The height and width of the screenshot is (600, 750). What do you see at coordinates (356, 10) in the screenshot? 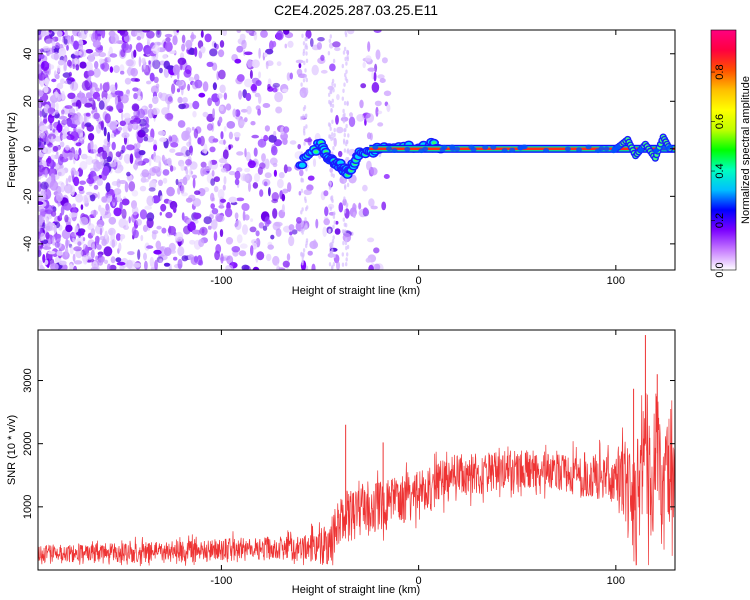
I see `figure-title: C2E4.2025.287.03.25.E11` at bounding box center [356, 10].